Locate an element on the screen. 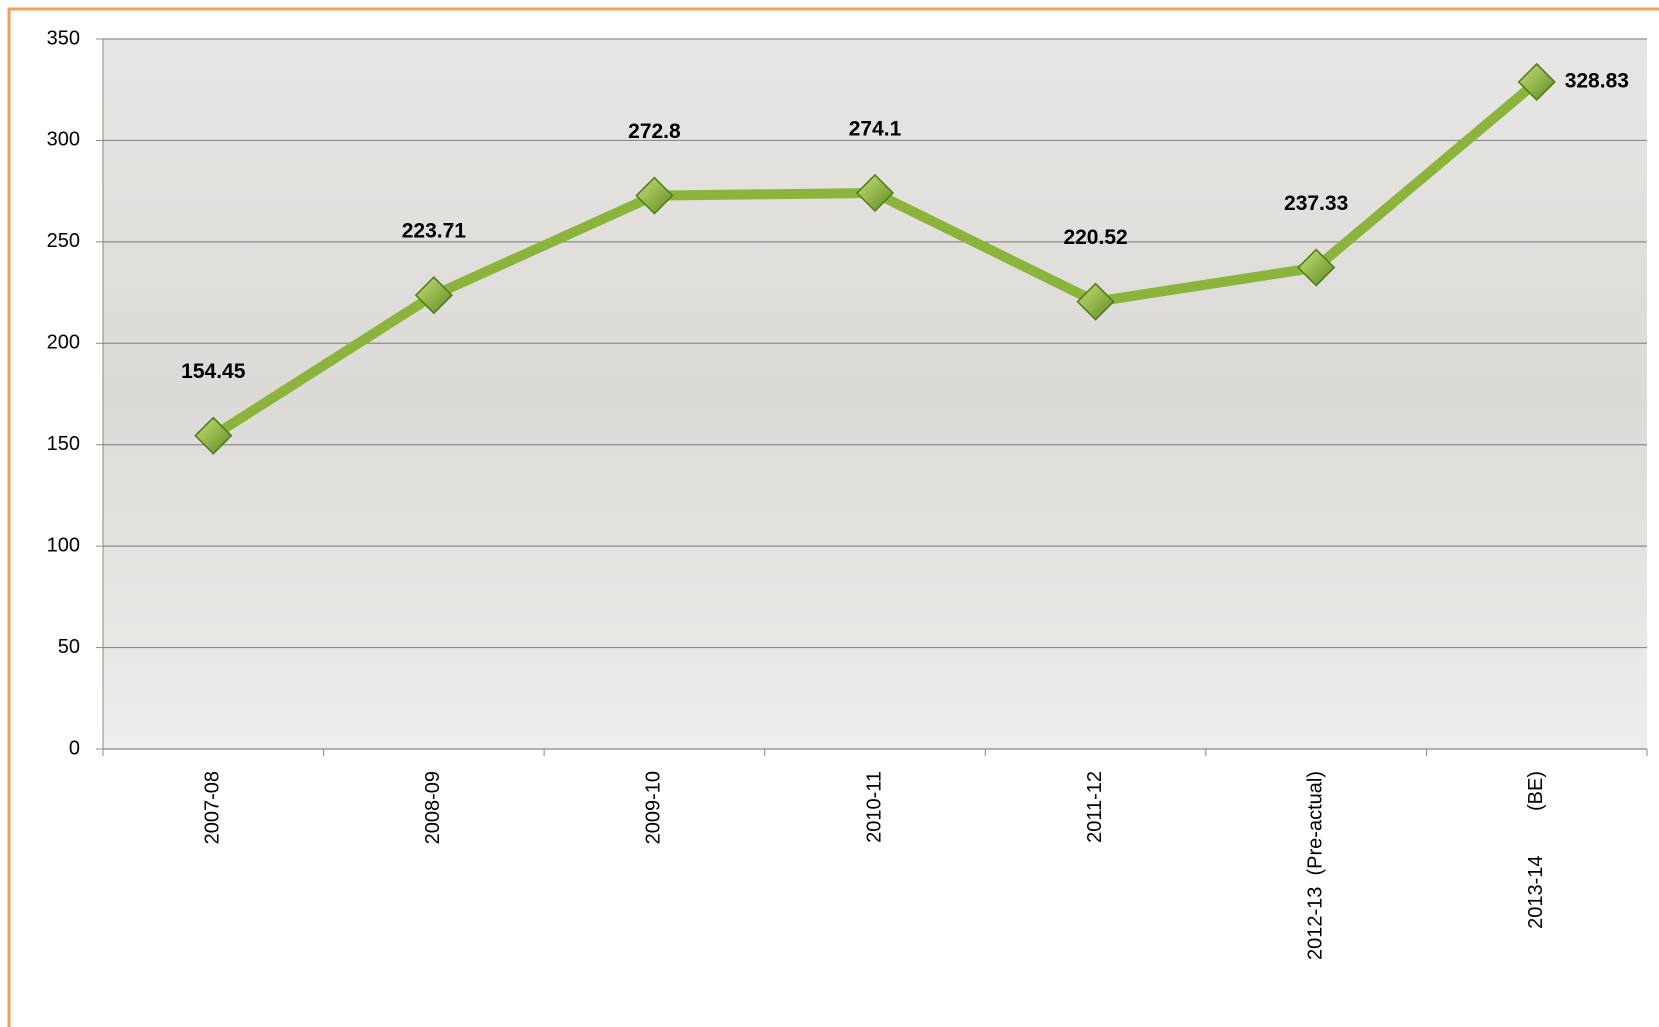 This screenshot has height=1027, width=1659. x-tick-label: 2009-10 is located at coordinates (654, 807).